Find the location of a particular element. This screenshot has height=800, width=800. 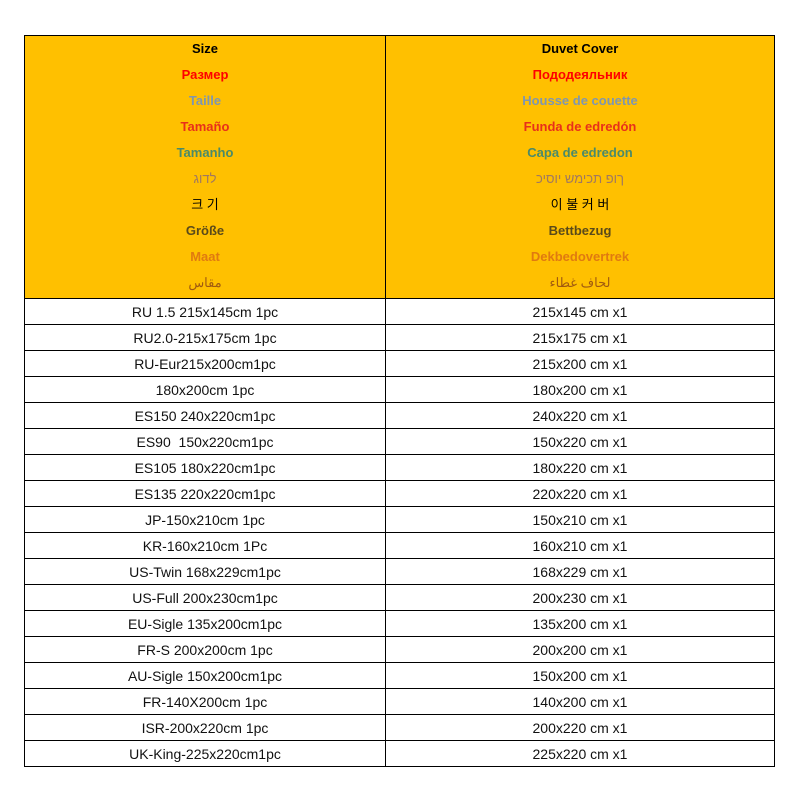

table-row: FR-140X200cm 1pc 140x200 cm x1 is located at coordinates (399, 701).